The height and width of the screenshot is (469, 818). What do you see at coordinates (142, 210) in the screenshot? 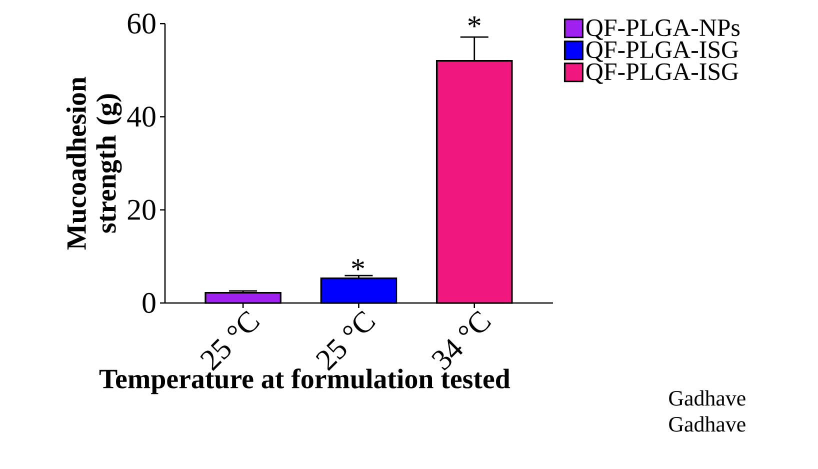
I see `y-tick-label: 20` at bounding box center [142, 210].